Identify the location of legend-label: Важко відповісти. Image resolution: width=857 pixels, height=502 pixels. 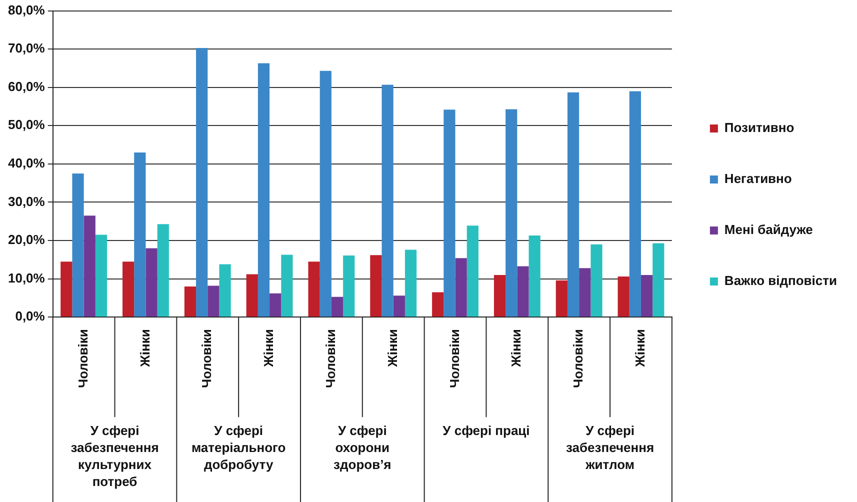
(781, 280).